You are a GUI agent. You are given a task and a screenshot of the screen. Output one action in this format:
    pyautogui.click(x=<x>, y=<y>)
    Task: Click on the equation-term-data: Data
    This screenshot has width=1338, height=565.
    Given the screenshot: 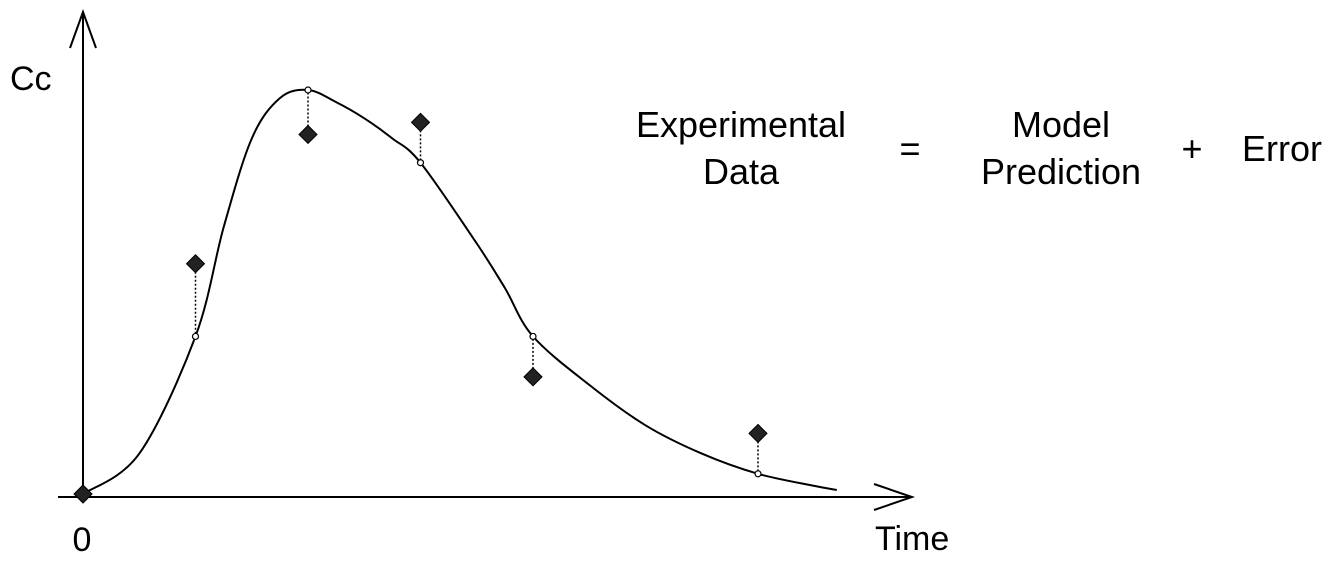 What is the action you would take?
    pyautogui.click(x=741, y=171)
    